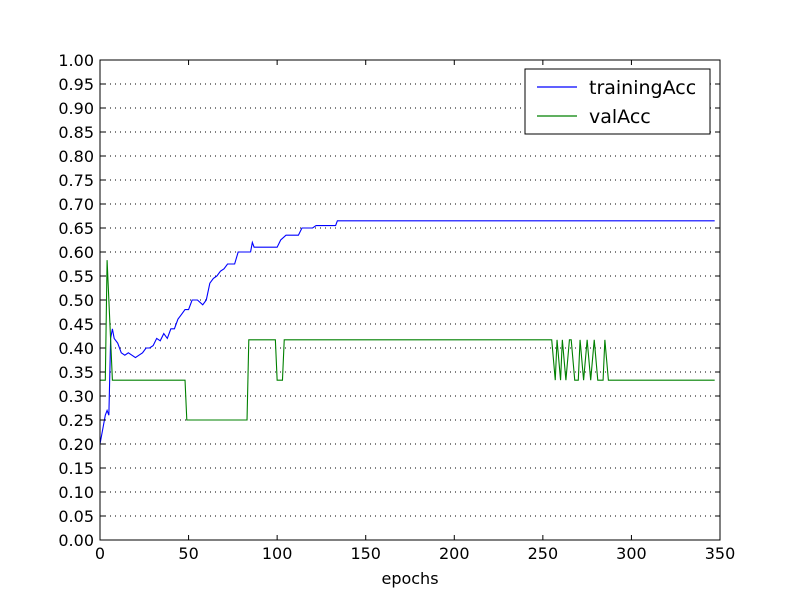 The height and width of the screenshot is (600, 800). Describe the element at coordinates (76, 540) in the screenshot. I see `y-tick-label: 0.00` at that location.